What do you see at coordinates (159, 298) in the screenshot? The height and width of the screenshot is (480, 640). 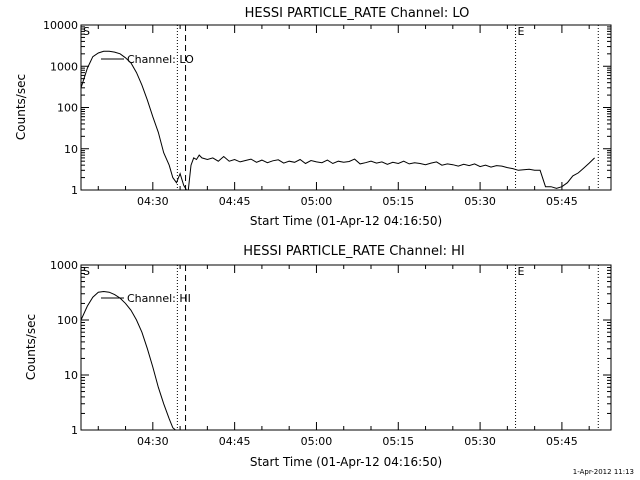 I see `legend-label-hi: Channel: HI` at bounding box center [159, 298].